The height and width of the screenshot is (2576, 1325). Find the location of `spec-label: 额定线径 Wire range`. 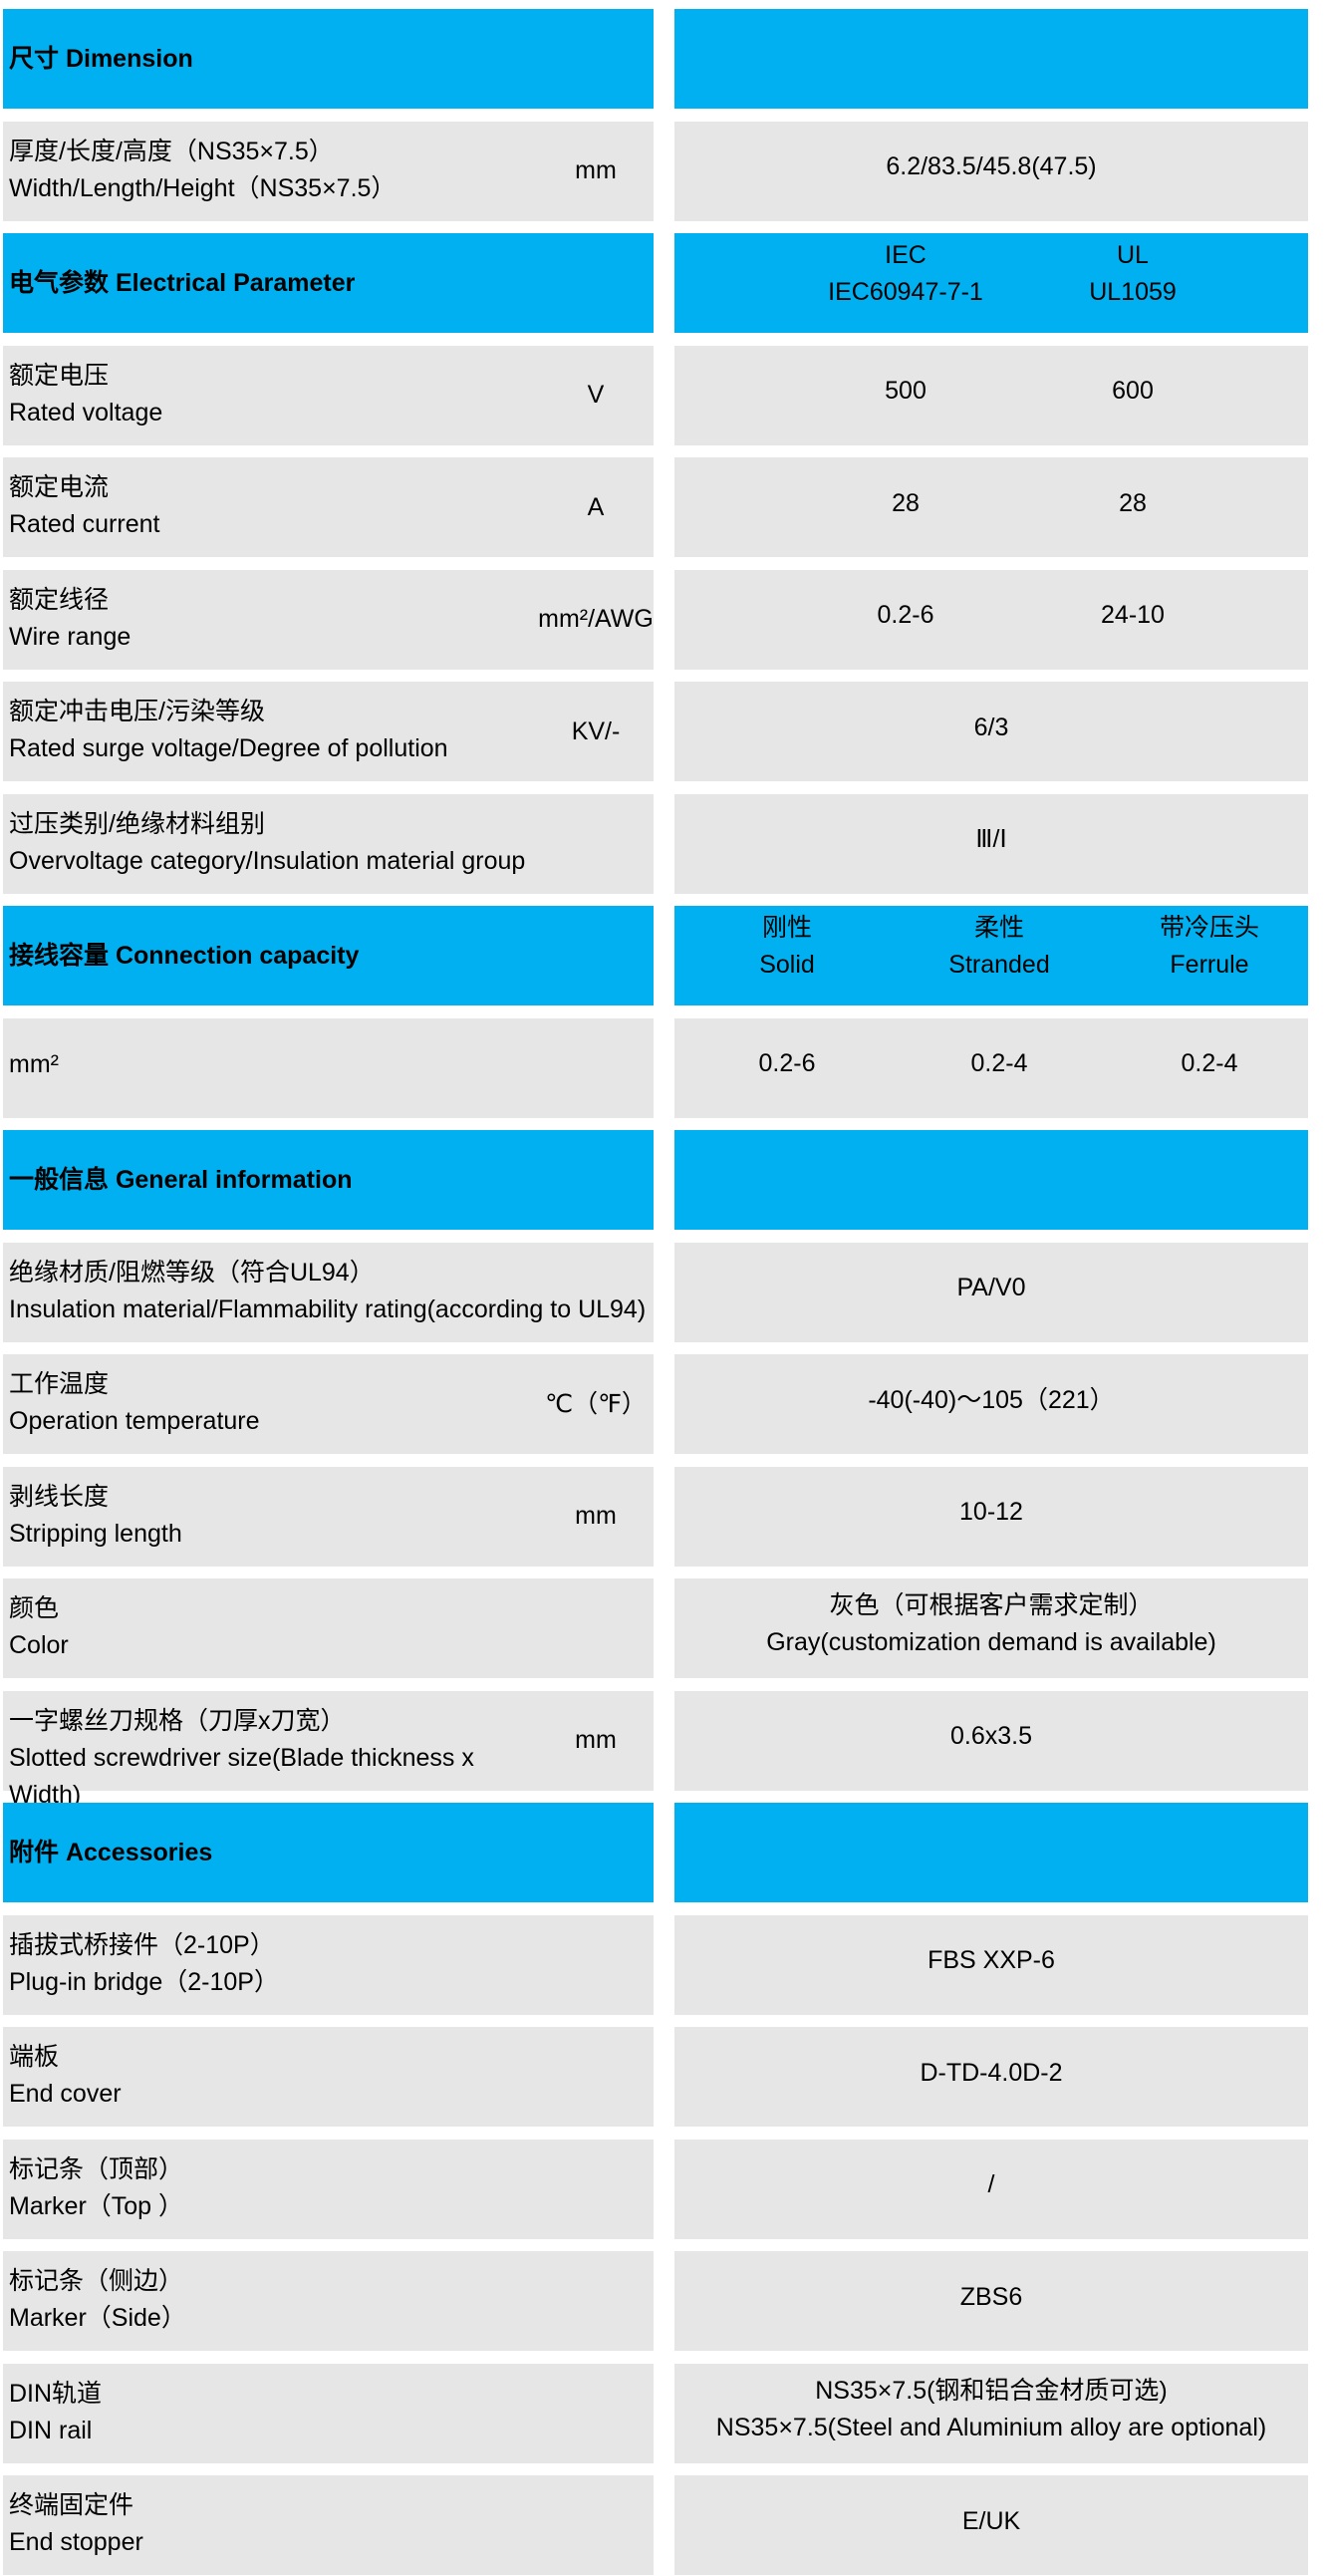

spec-label: 额定线径 Wire range is located at coordinates (268, 619).